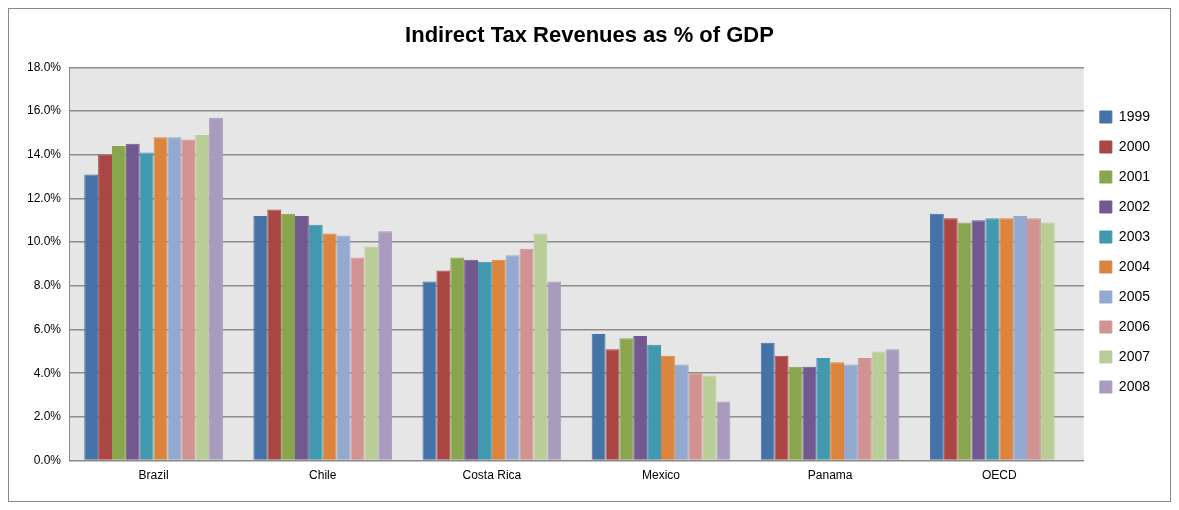  What do you see at coordinates (492, 475) in the screenshot?
I see `x-tick-label: Costa Rica` at bounding box center [492, 475].